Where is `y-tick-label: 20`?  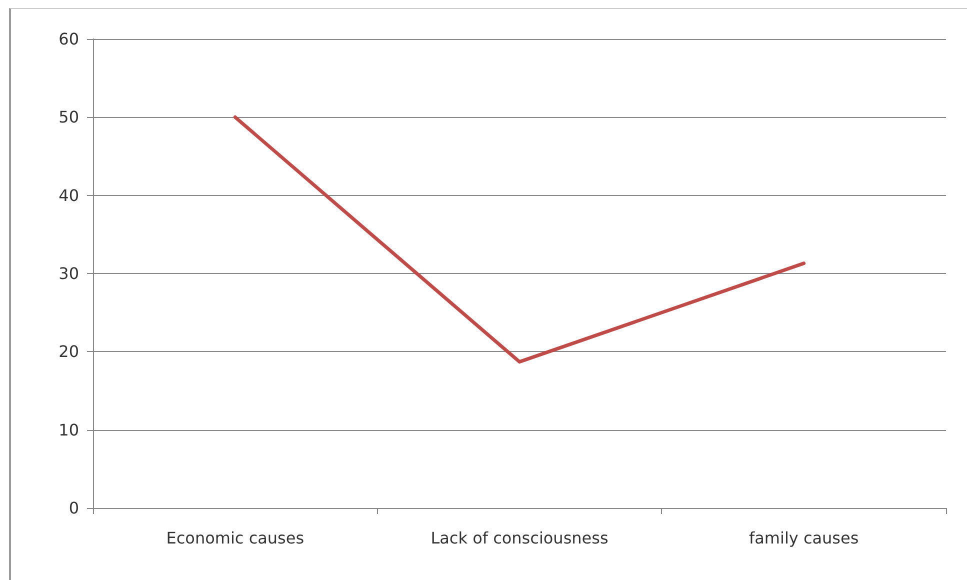 y-tick-label: 20 is located at coordinates (68, 352).